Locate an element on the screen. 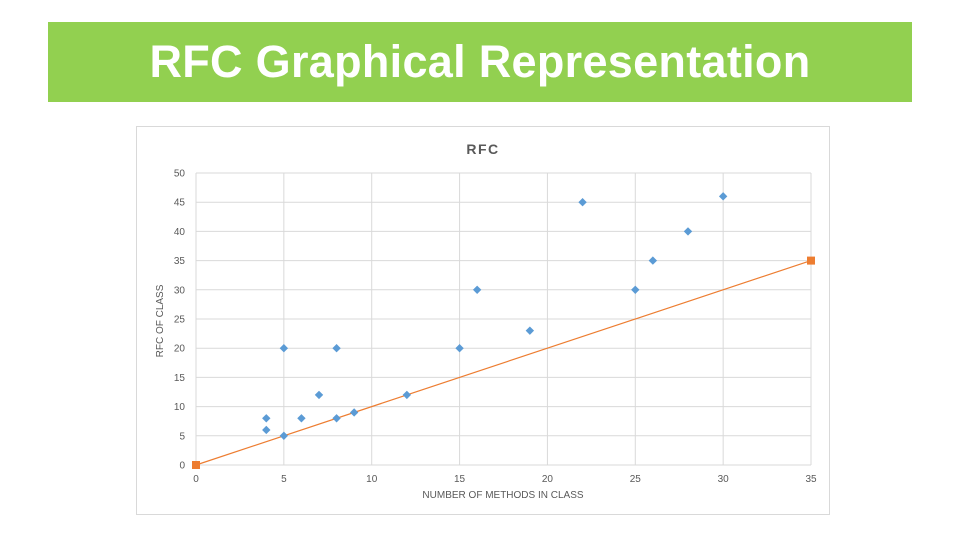  y-tick-label: 25 is located at coordinates (180, 320).